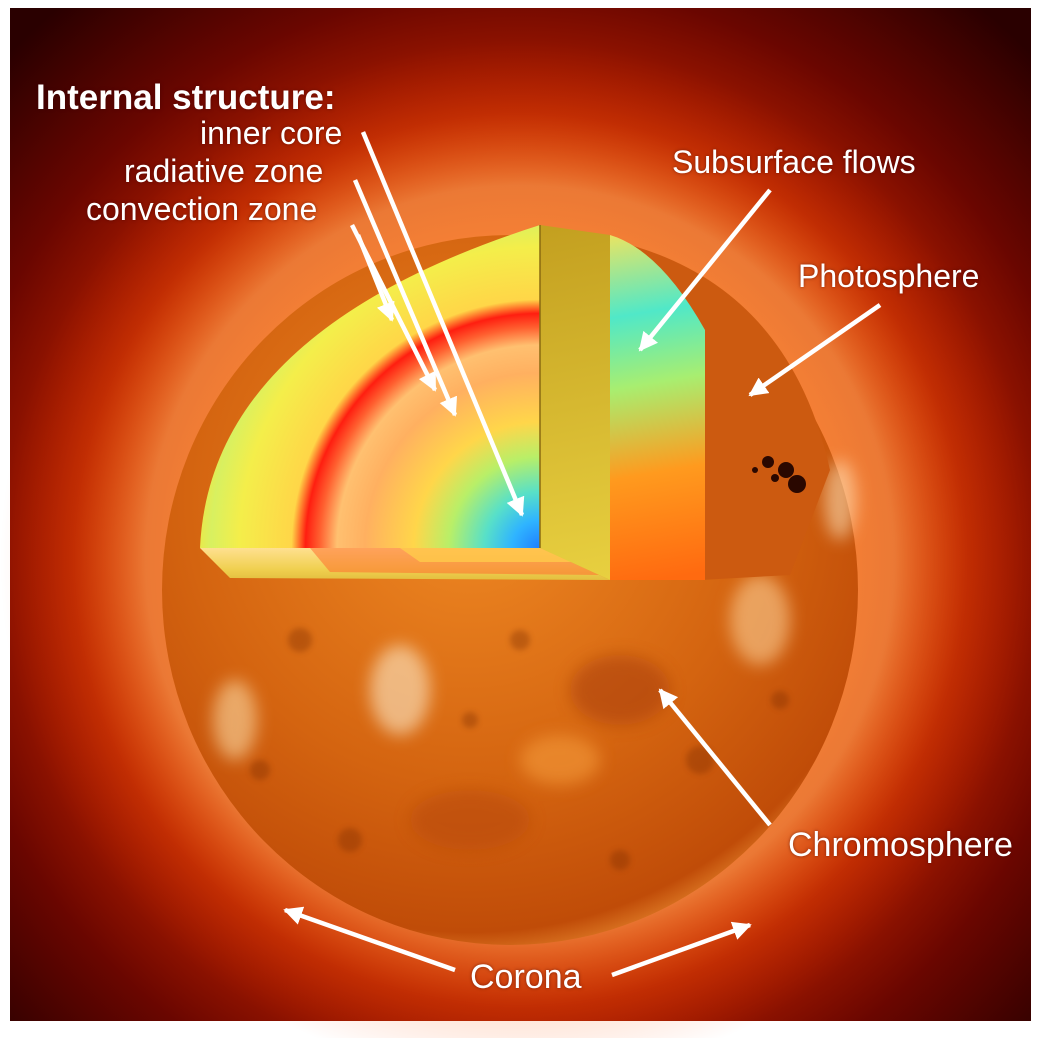 The image size is (1039, 1038). What do you see at coordinates (186, 97) in the screenshot?
I see `internal-structure-heading: Internal structure:` at bounding box center [186, 97].